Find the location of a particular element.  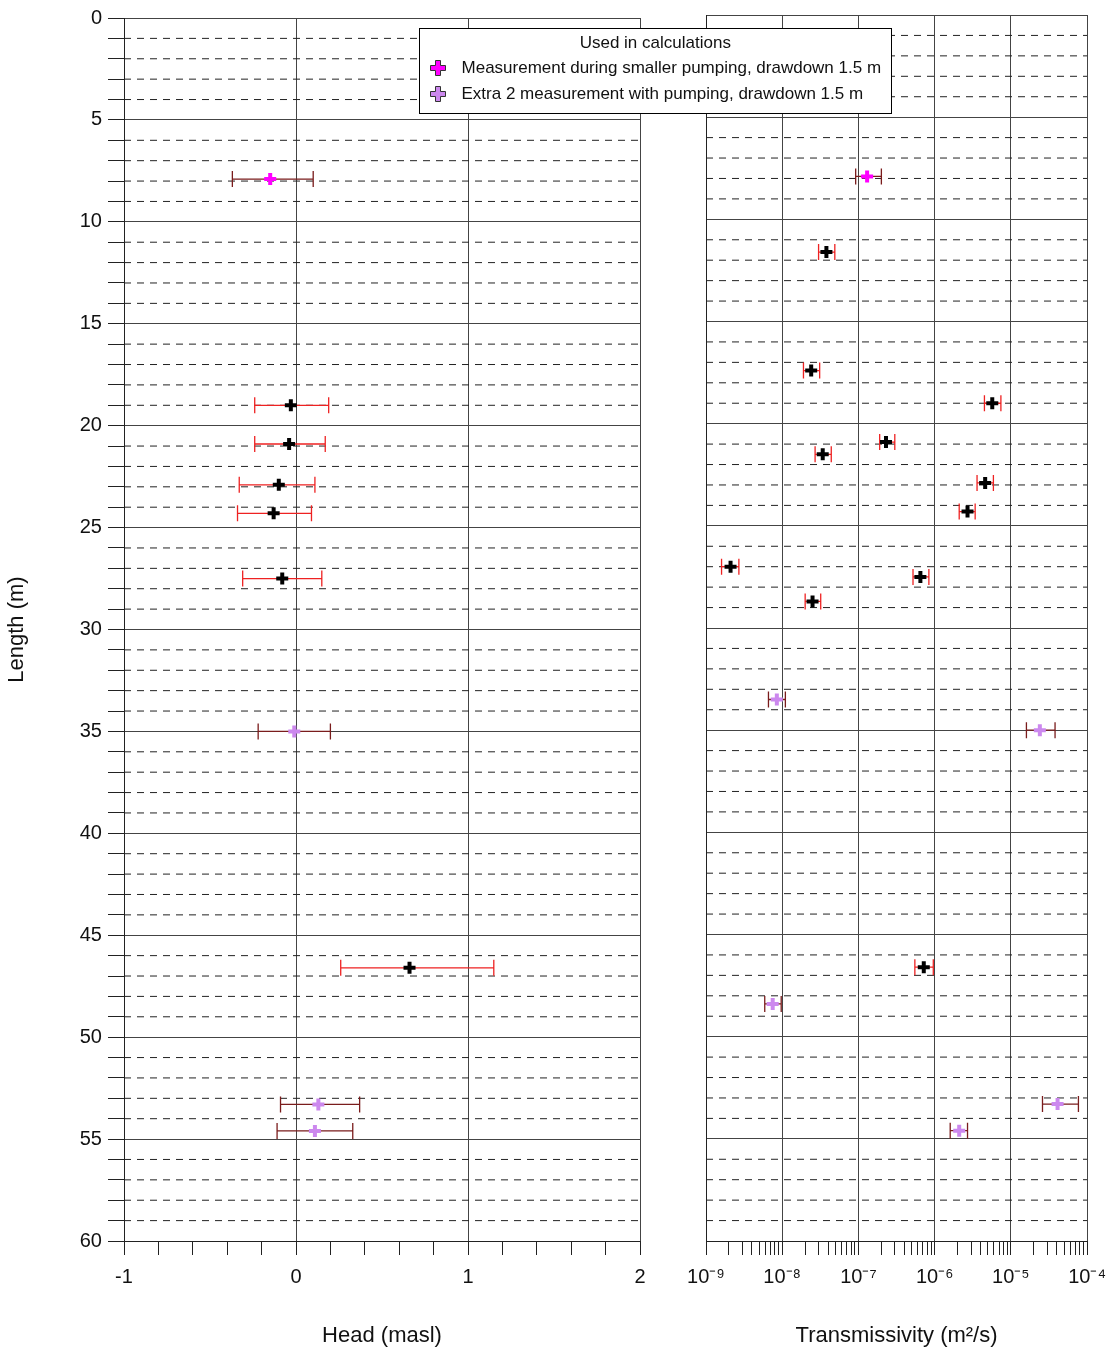

legend-label: Measurement during smaller pumping, drawdown 1.5 m is located at coordinates (671, 68).